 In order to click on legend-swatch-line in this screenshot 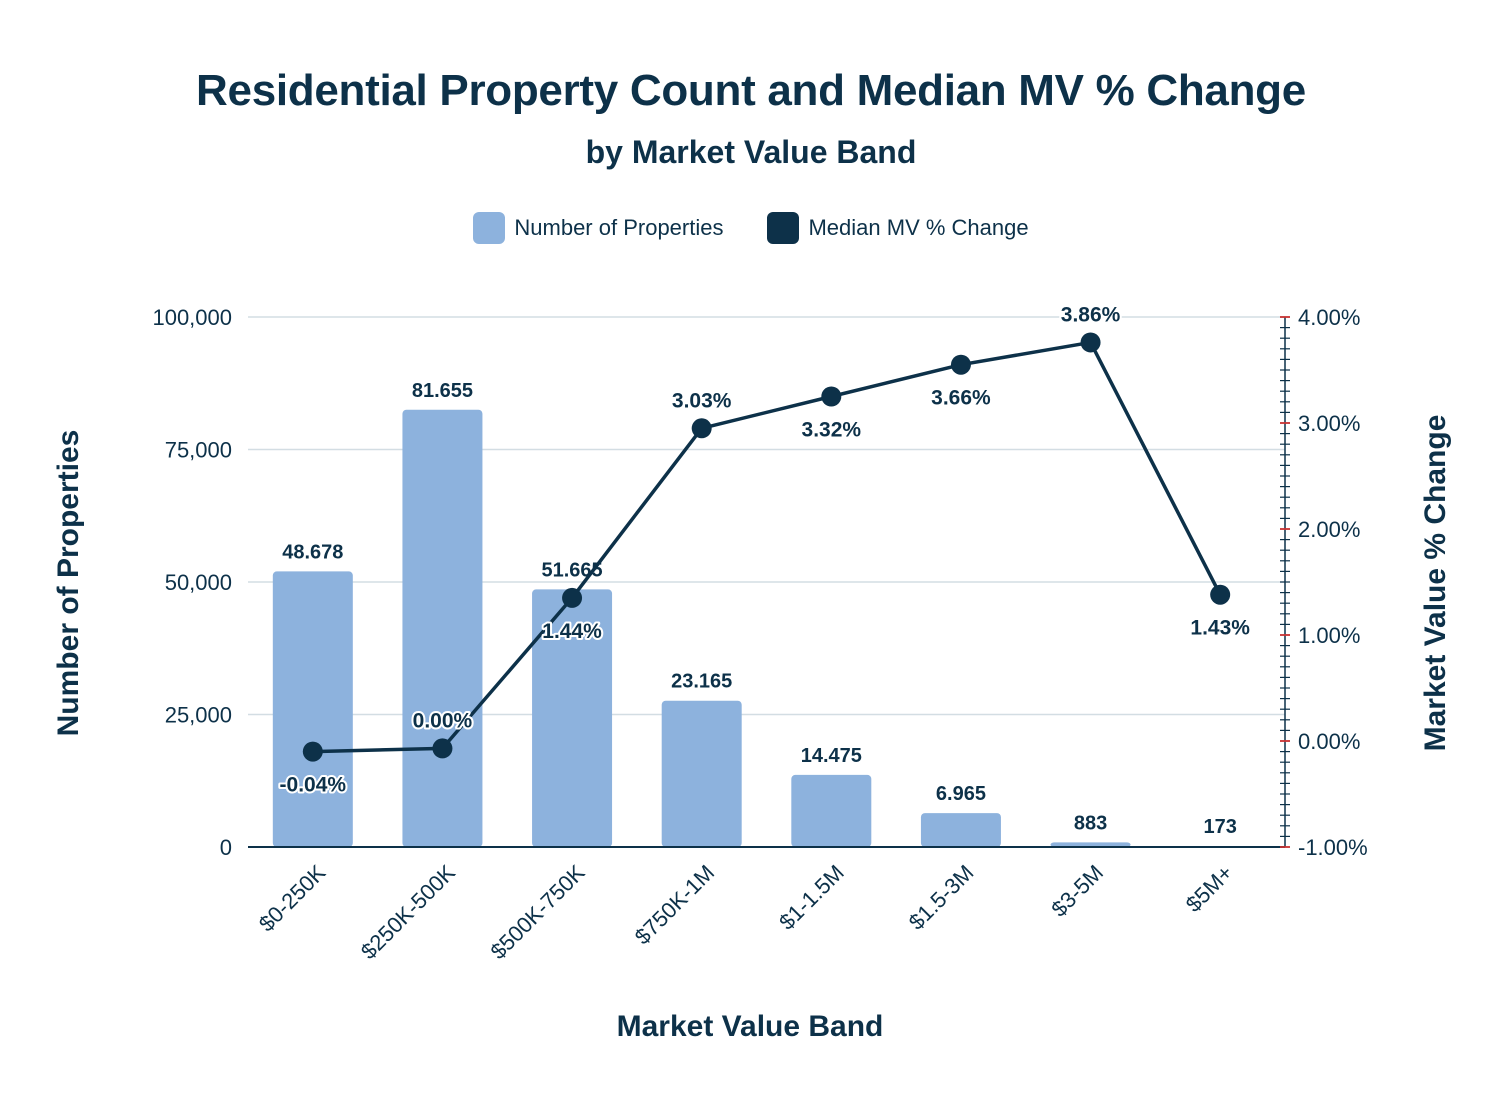, I will do `click(783, 228)`.